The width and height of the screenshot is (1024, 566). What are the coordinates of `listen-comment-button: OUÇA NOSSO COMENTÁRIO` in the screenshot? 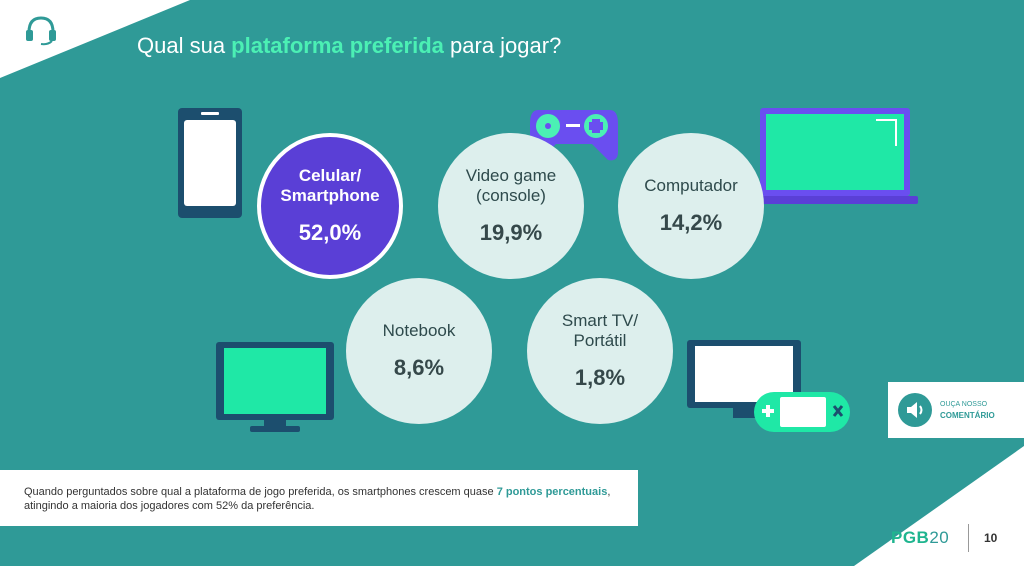 It's located at (956, 410).